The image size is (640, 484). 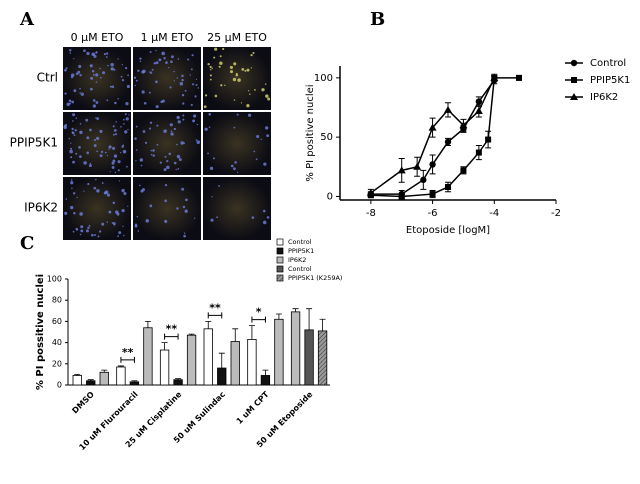 What do you see at coordinates (41, 208) in the screenshot?
I see `row-label: IP6K2` at bounding box center [41, 208].